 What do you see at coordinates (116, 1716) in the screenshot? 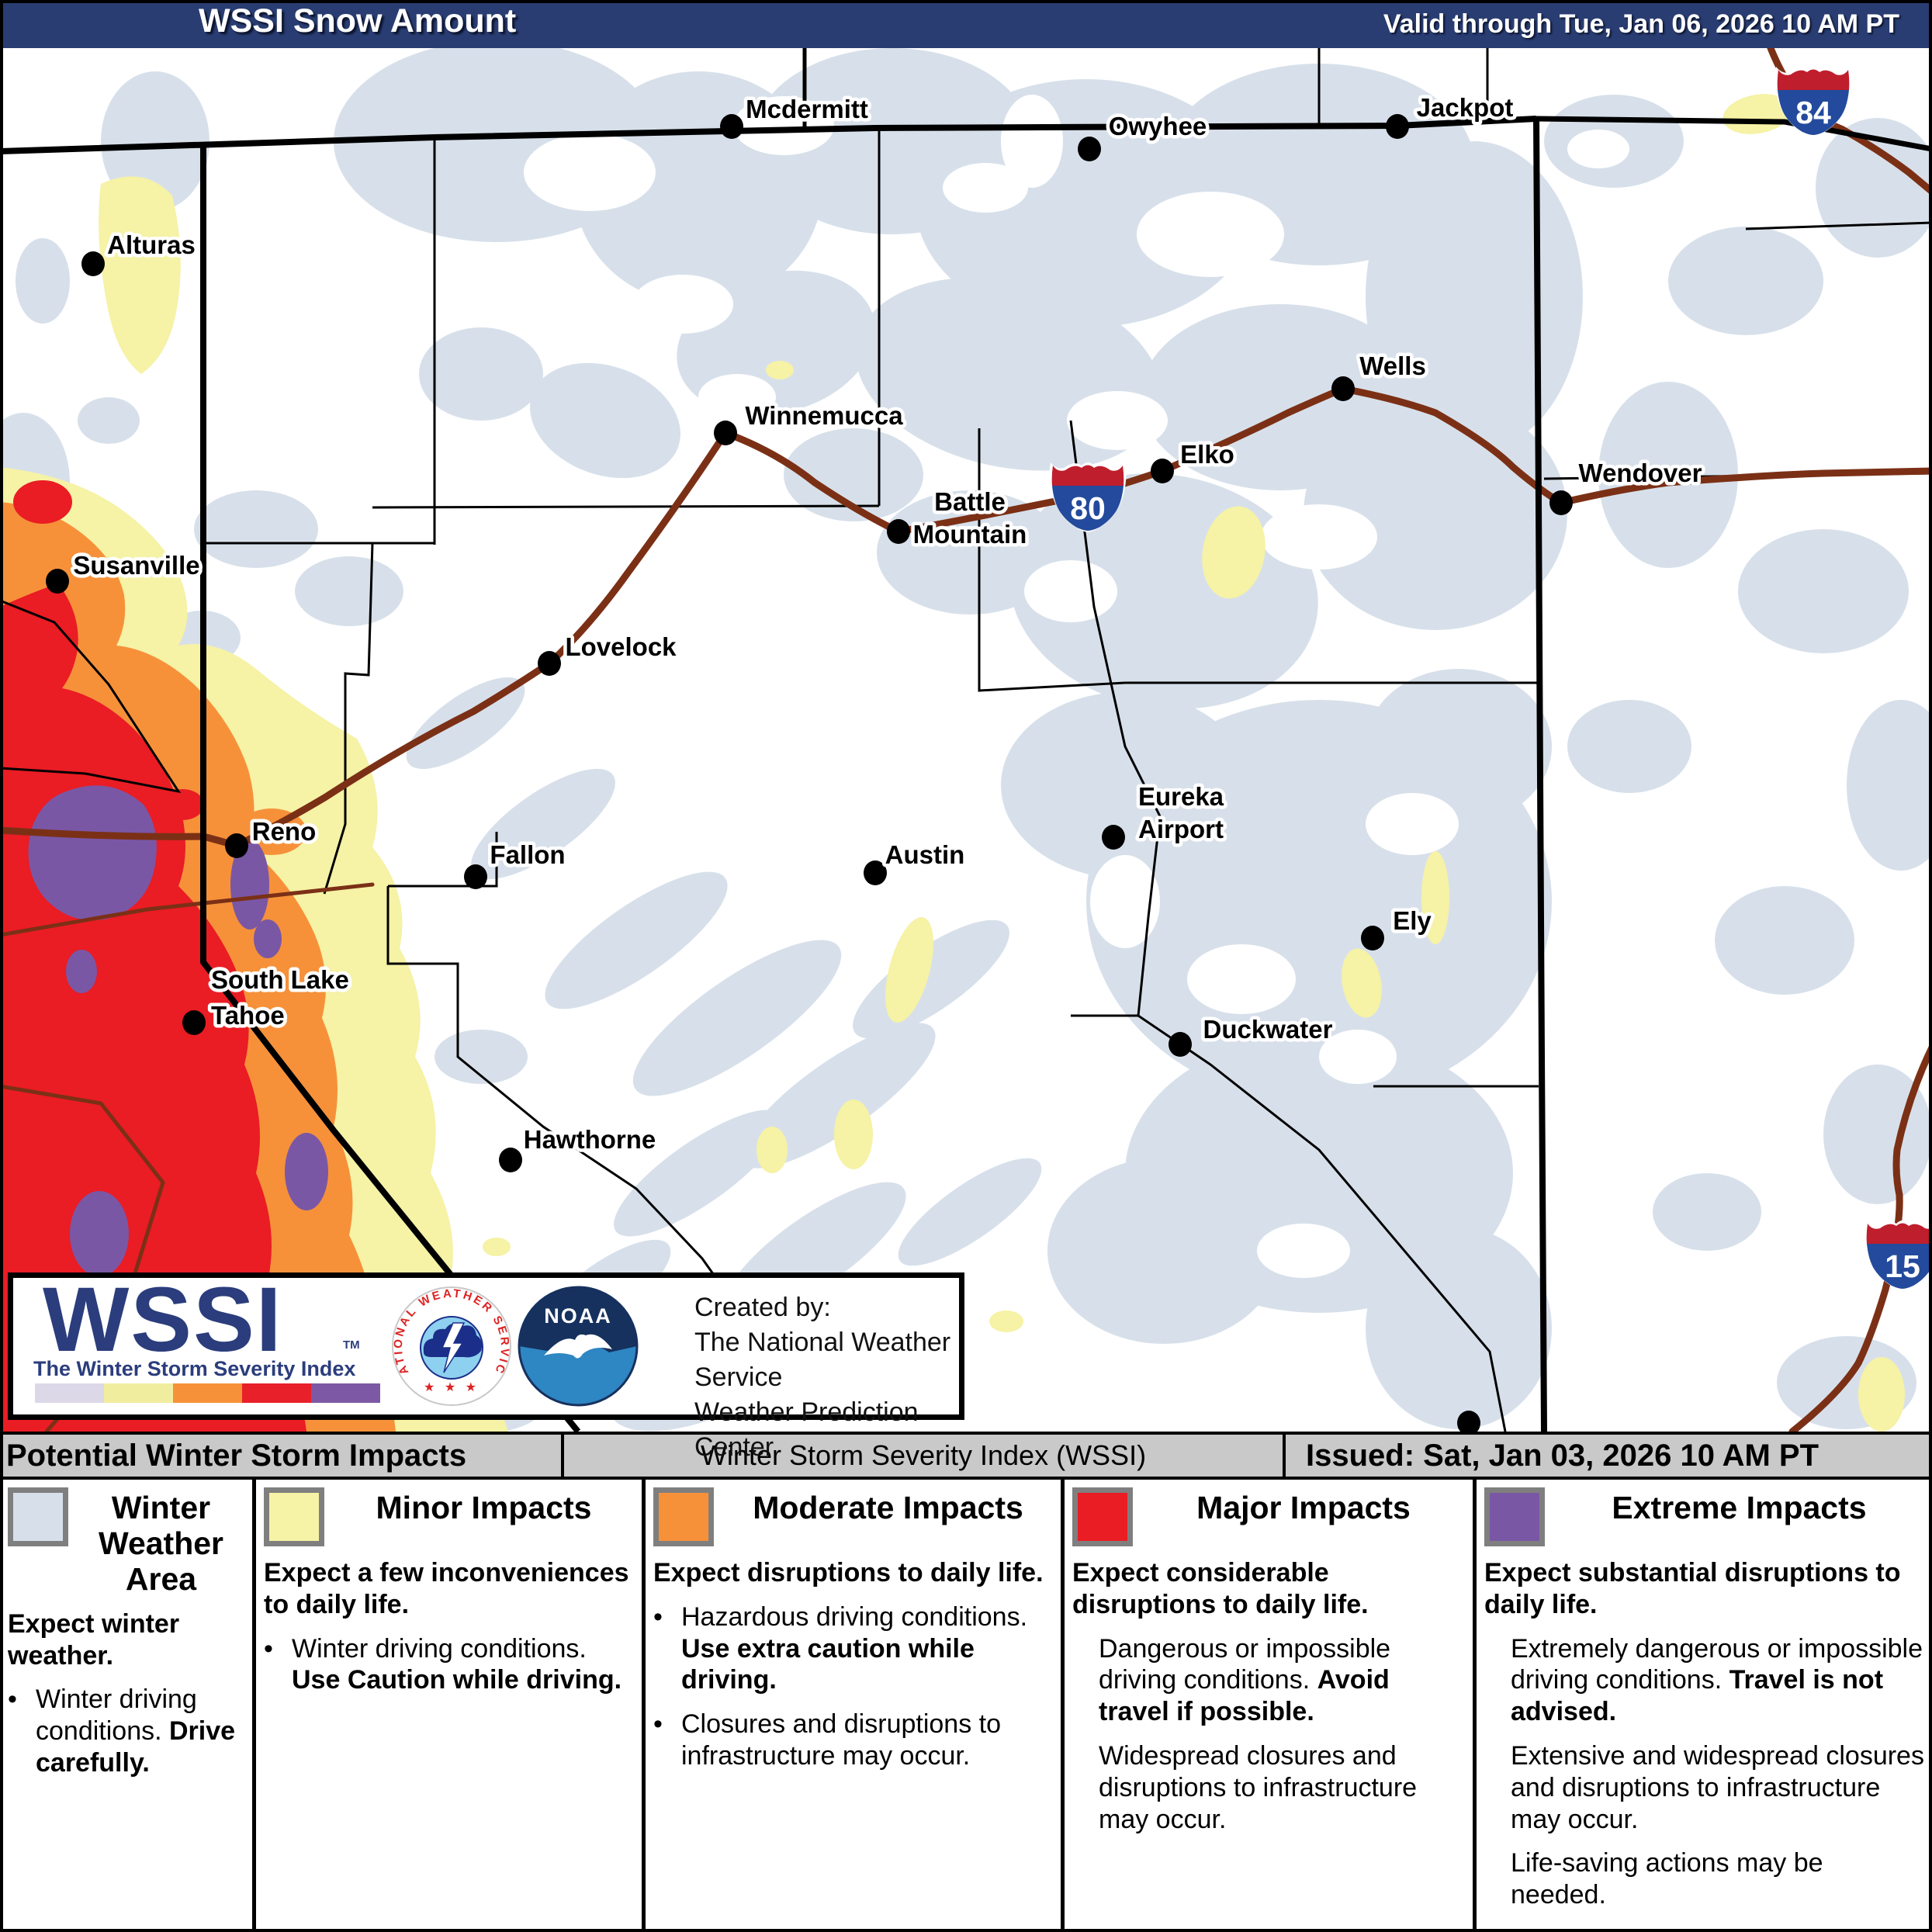
I see `text: Winter driving conditions.` at bounding box center [116, 1716].